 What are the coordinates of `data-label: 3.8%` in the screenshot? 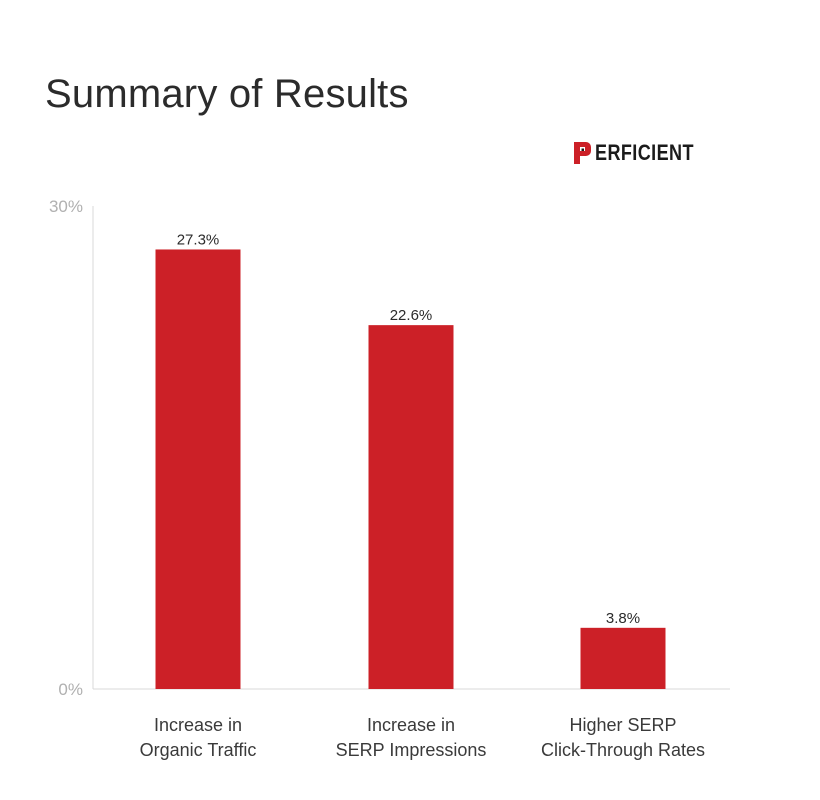 It's located at (623, 618).